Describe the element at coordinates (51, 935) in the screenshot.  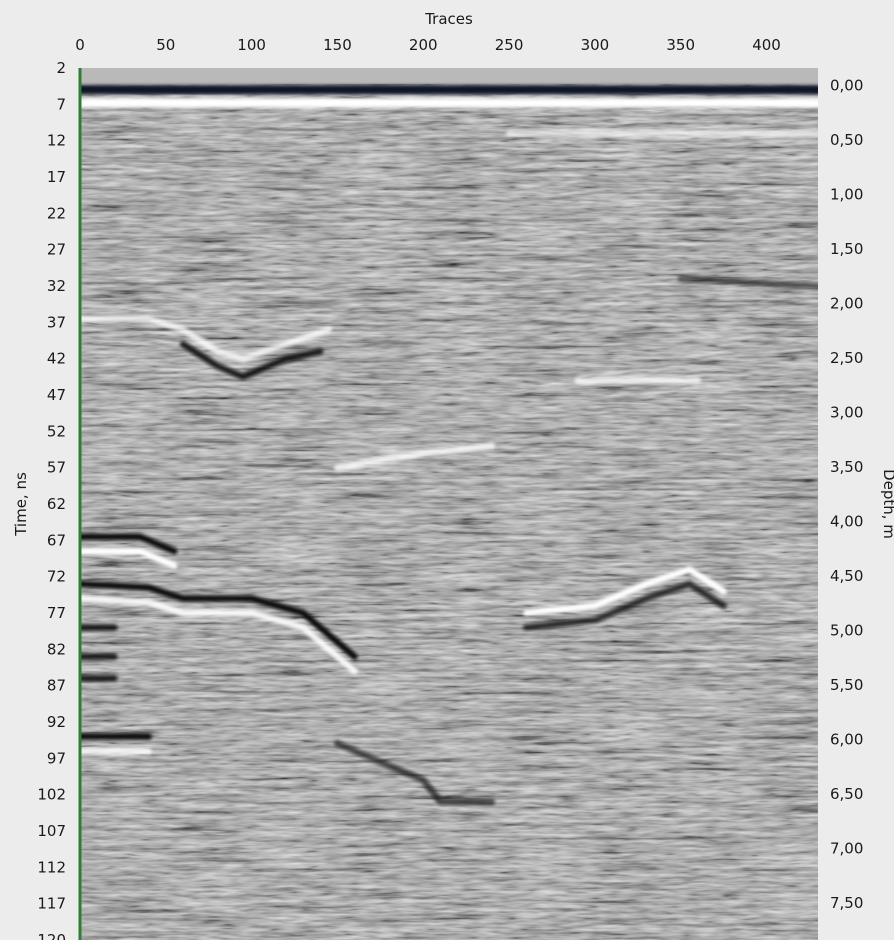
I see `y-tick-label: 120` at that location.